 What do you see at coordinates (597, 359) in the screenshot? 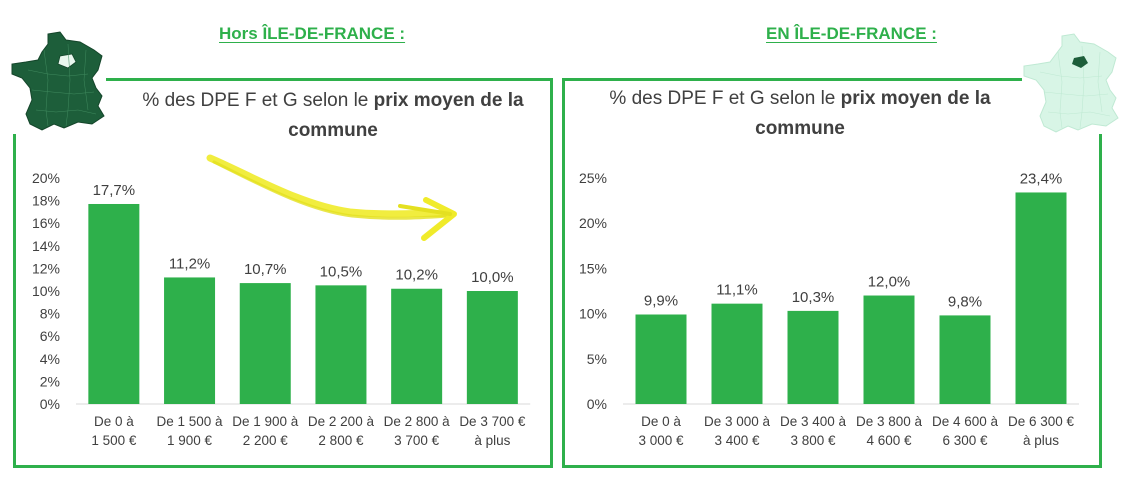
I see `y-tick-label: 5%` at bounding box center [597, 359].